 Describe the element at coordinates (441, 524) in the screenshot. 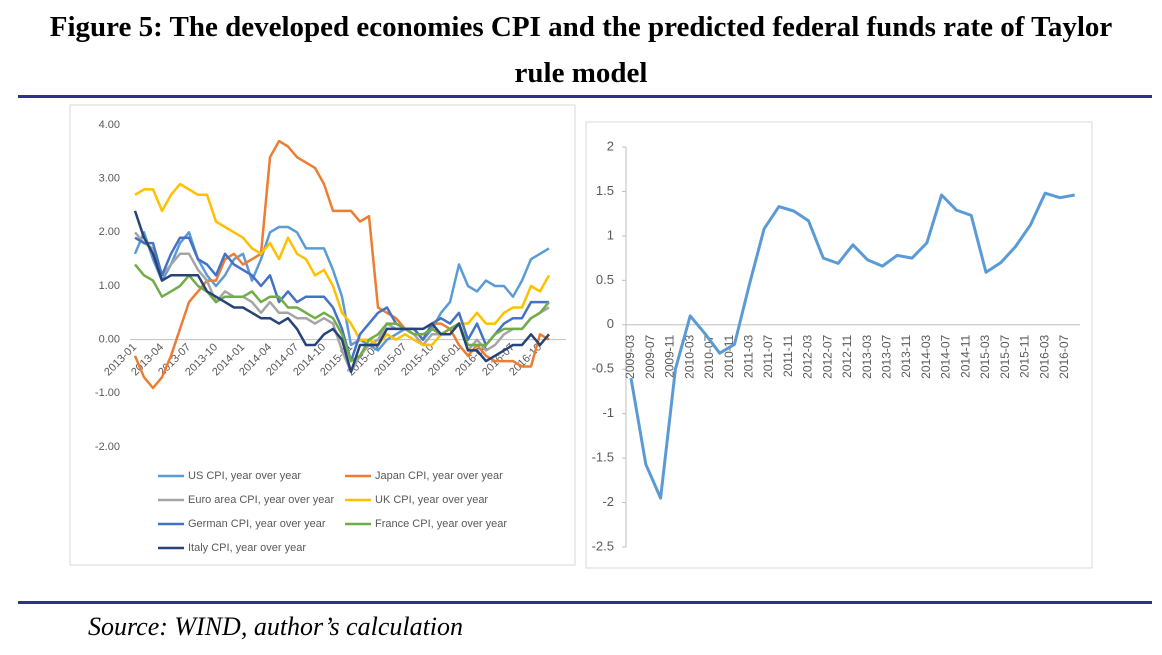

I see `legend-label: France CPI, year over year` at that location.